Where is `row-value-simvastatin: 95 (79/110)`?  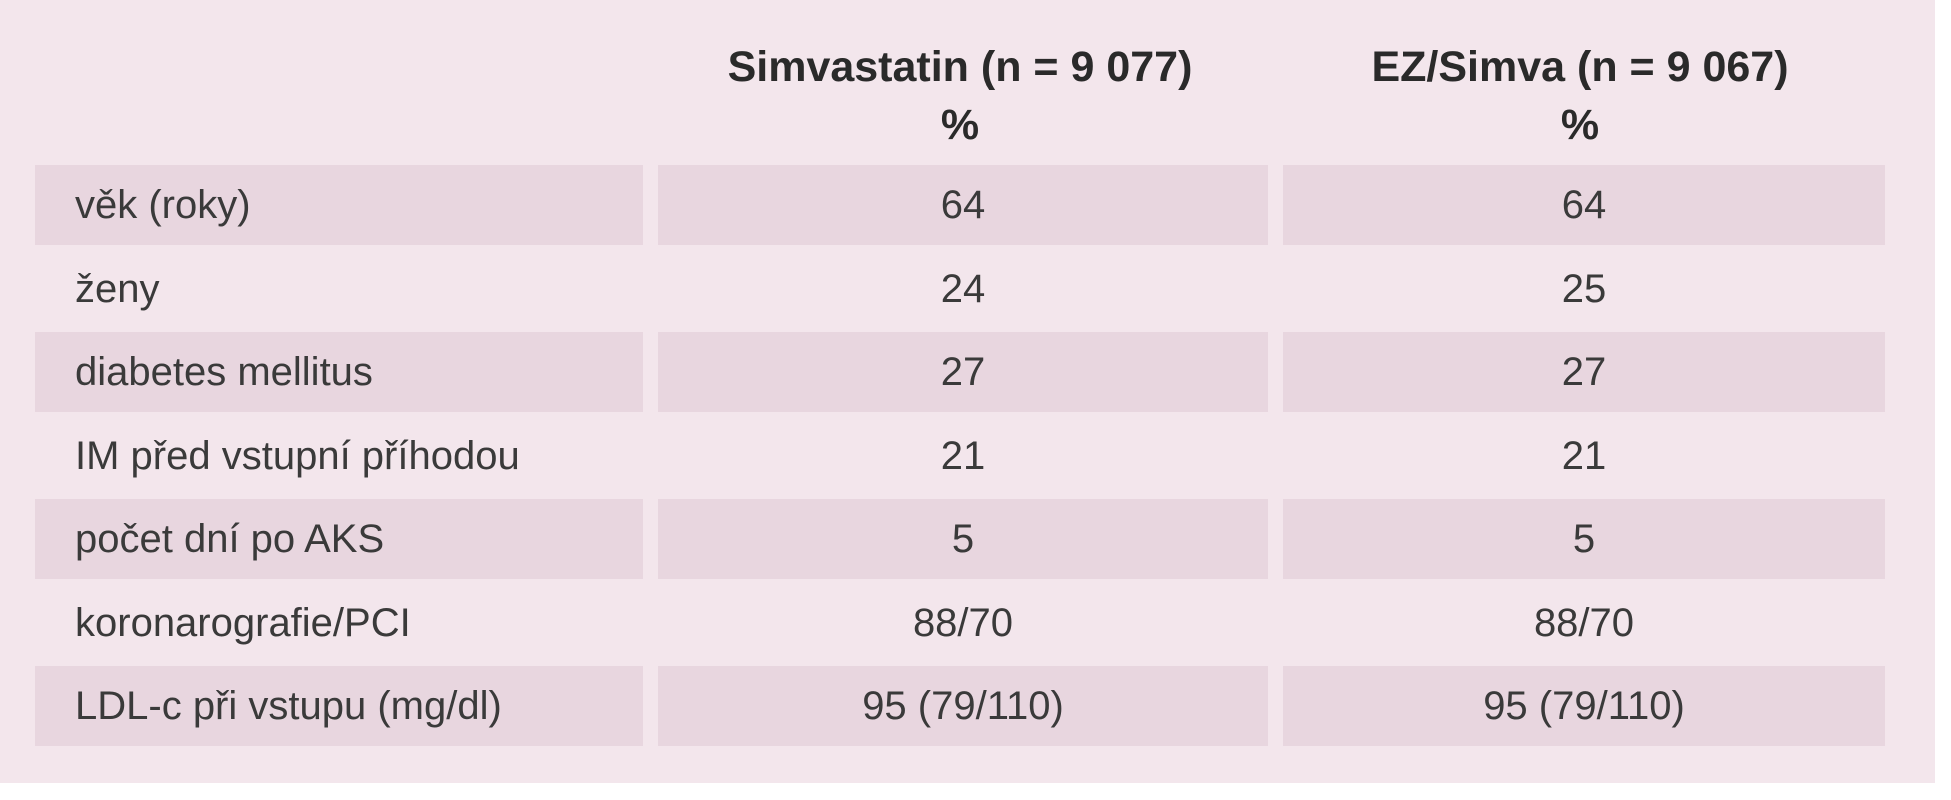
row-value-simvastatin: 95 (79/110) is located at coordinates (963, 706).